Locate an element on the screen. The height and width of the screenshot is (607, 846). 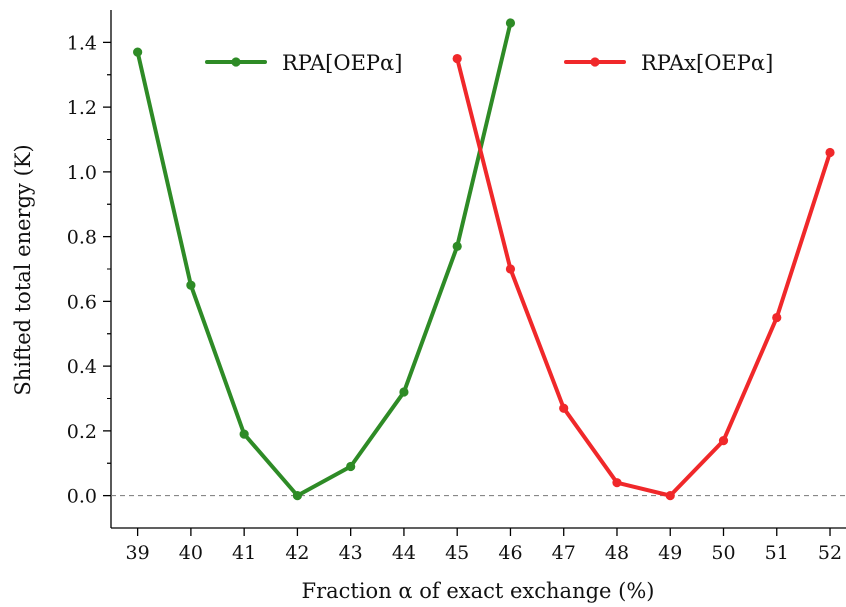
x-tick-label: 49 is located at coordinates (670, 553).